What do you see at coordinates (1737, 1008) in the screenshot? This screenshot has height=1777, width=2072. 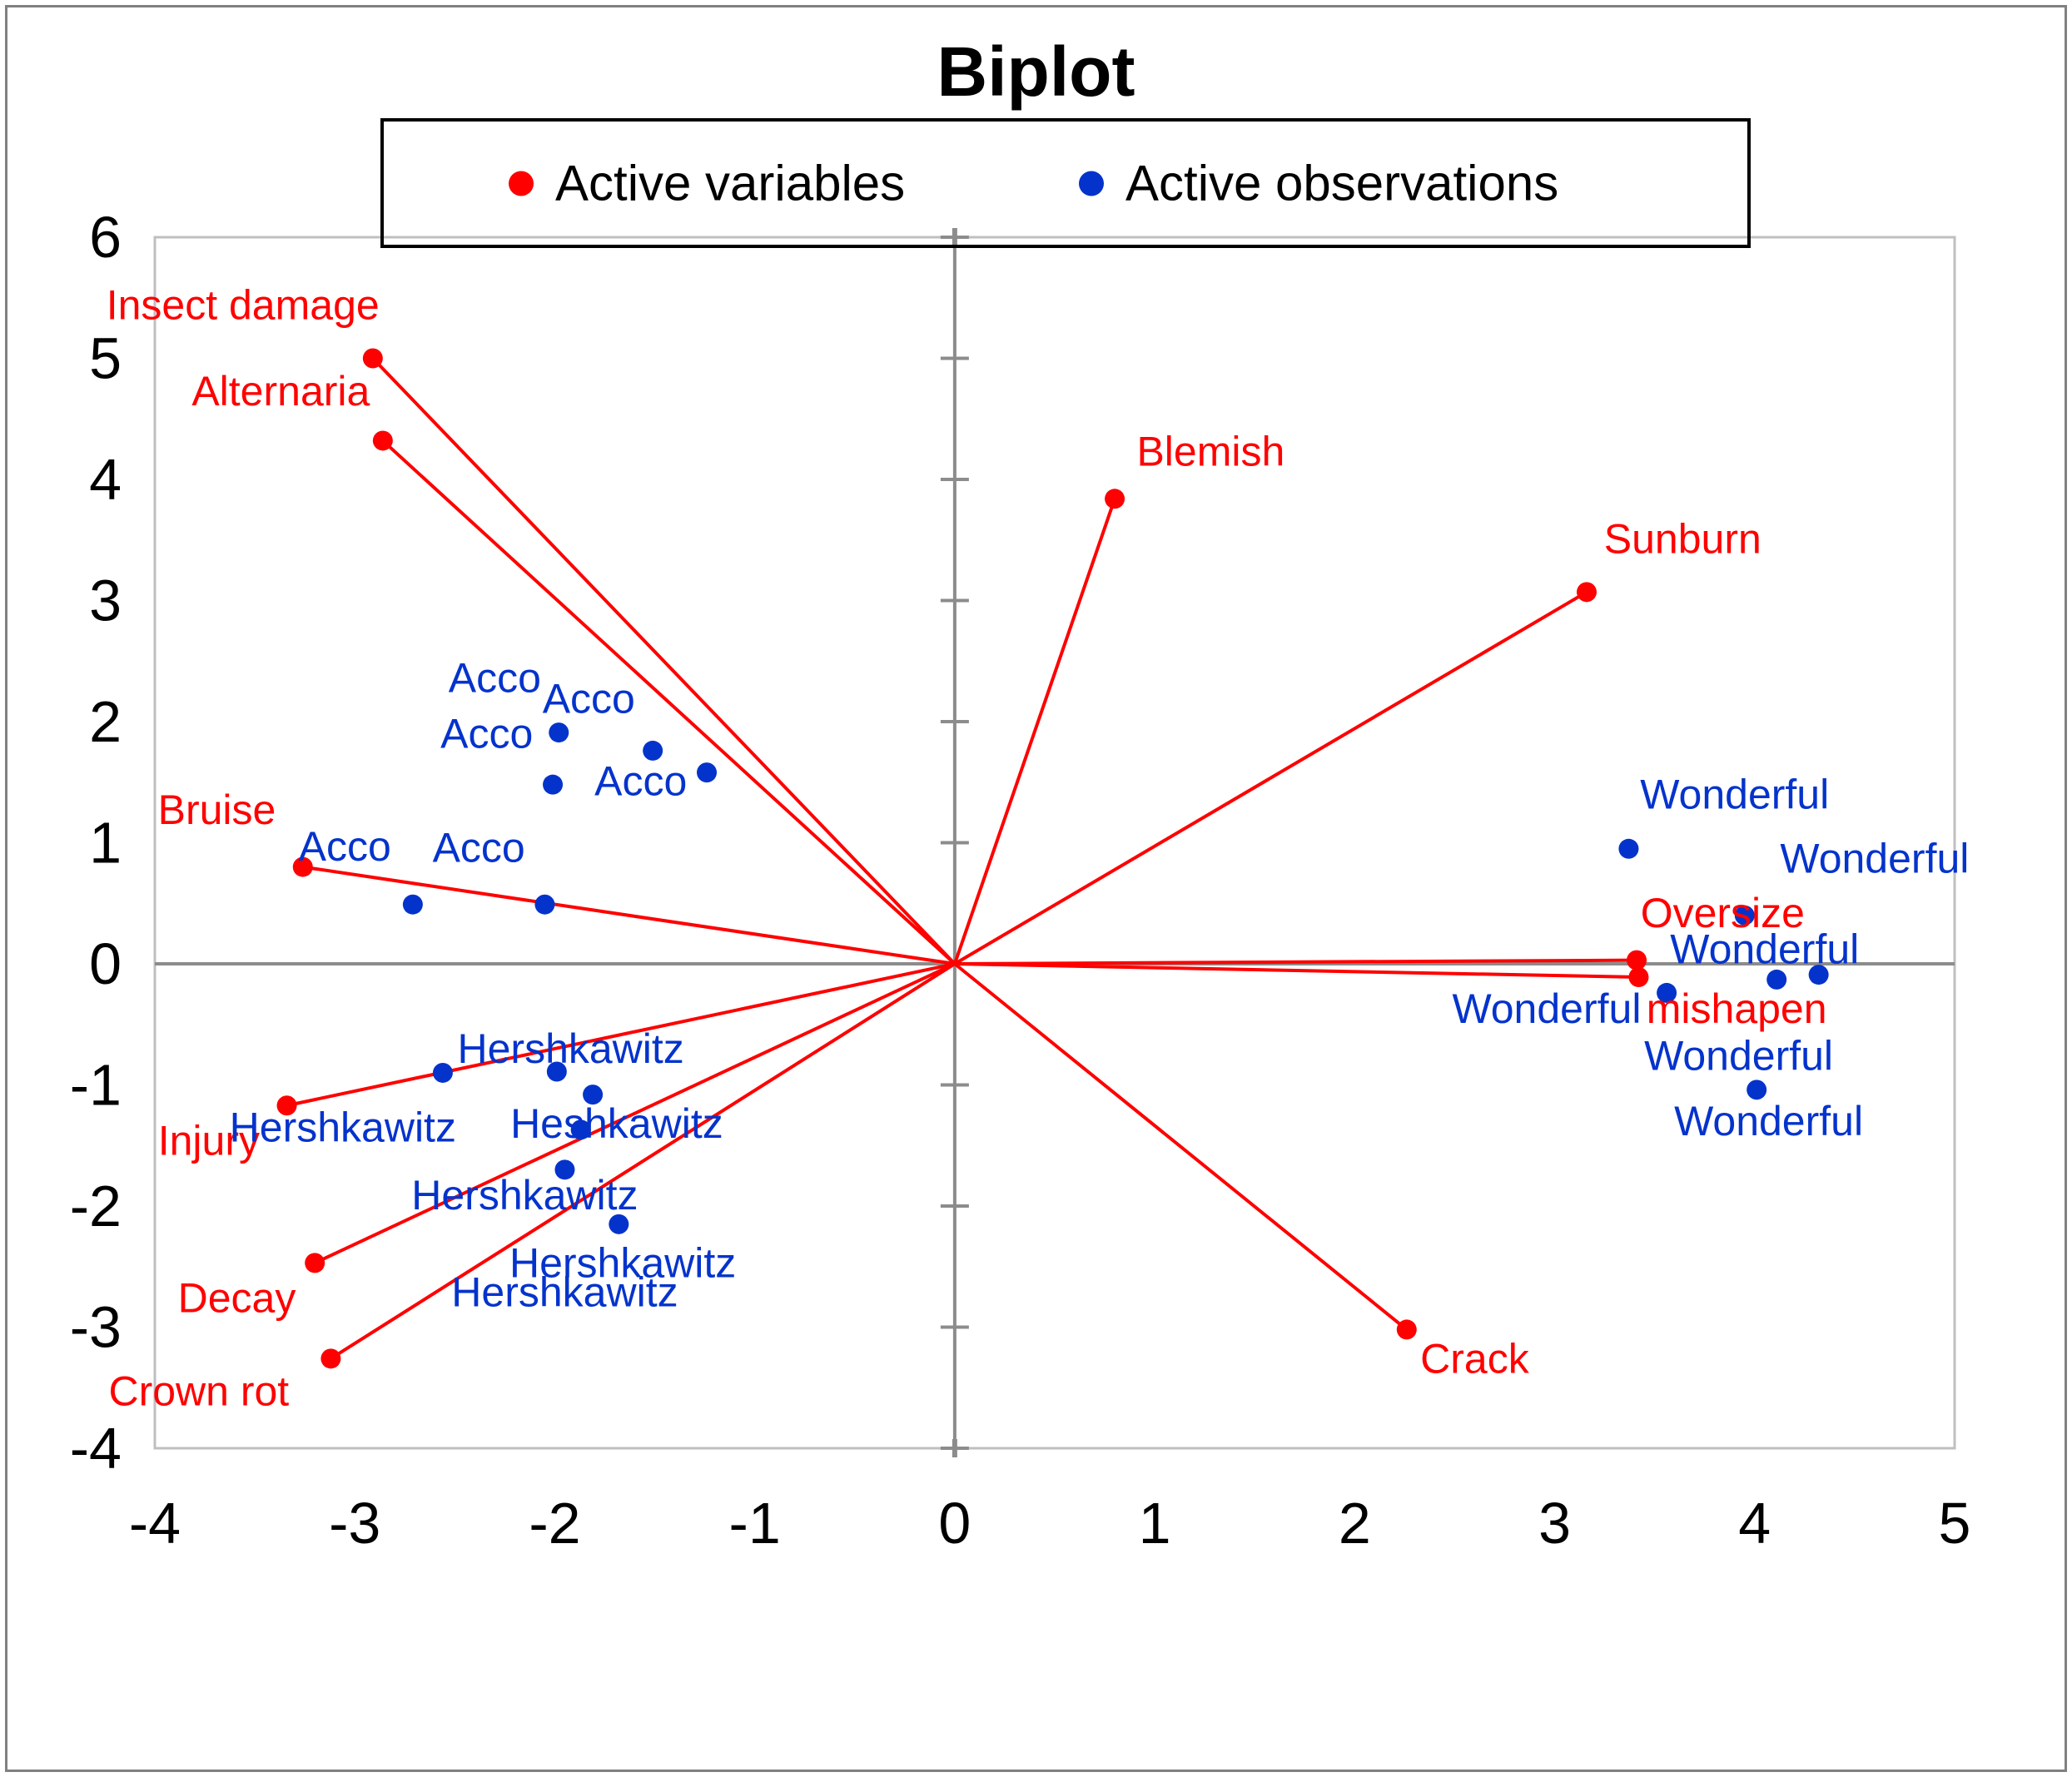 I see `variable-label: mishapen` at bounding box center [1737, 1008].